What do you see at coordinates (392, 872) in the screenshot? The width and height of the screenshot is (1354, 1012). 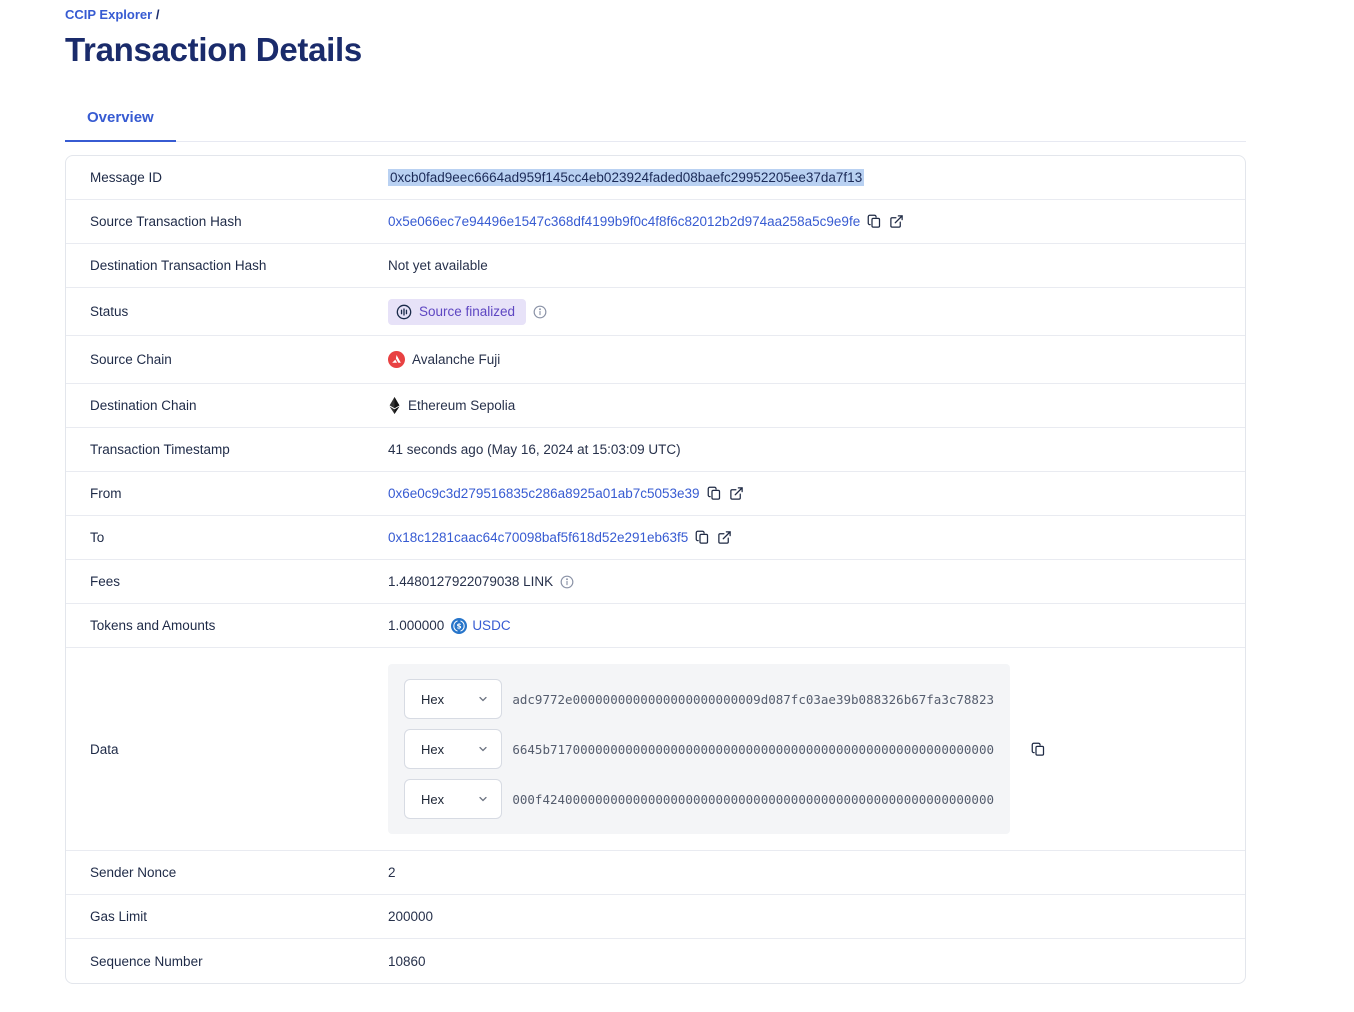 I see `sender-nonce-value: 2` at bounding box center [392, 872].